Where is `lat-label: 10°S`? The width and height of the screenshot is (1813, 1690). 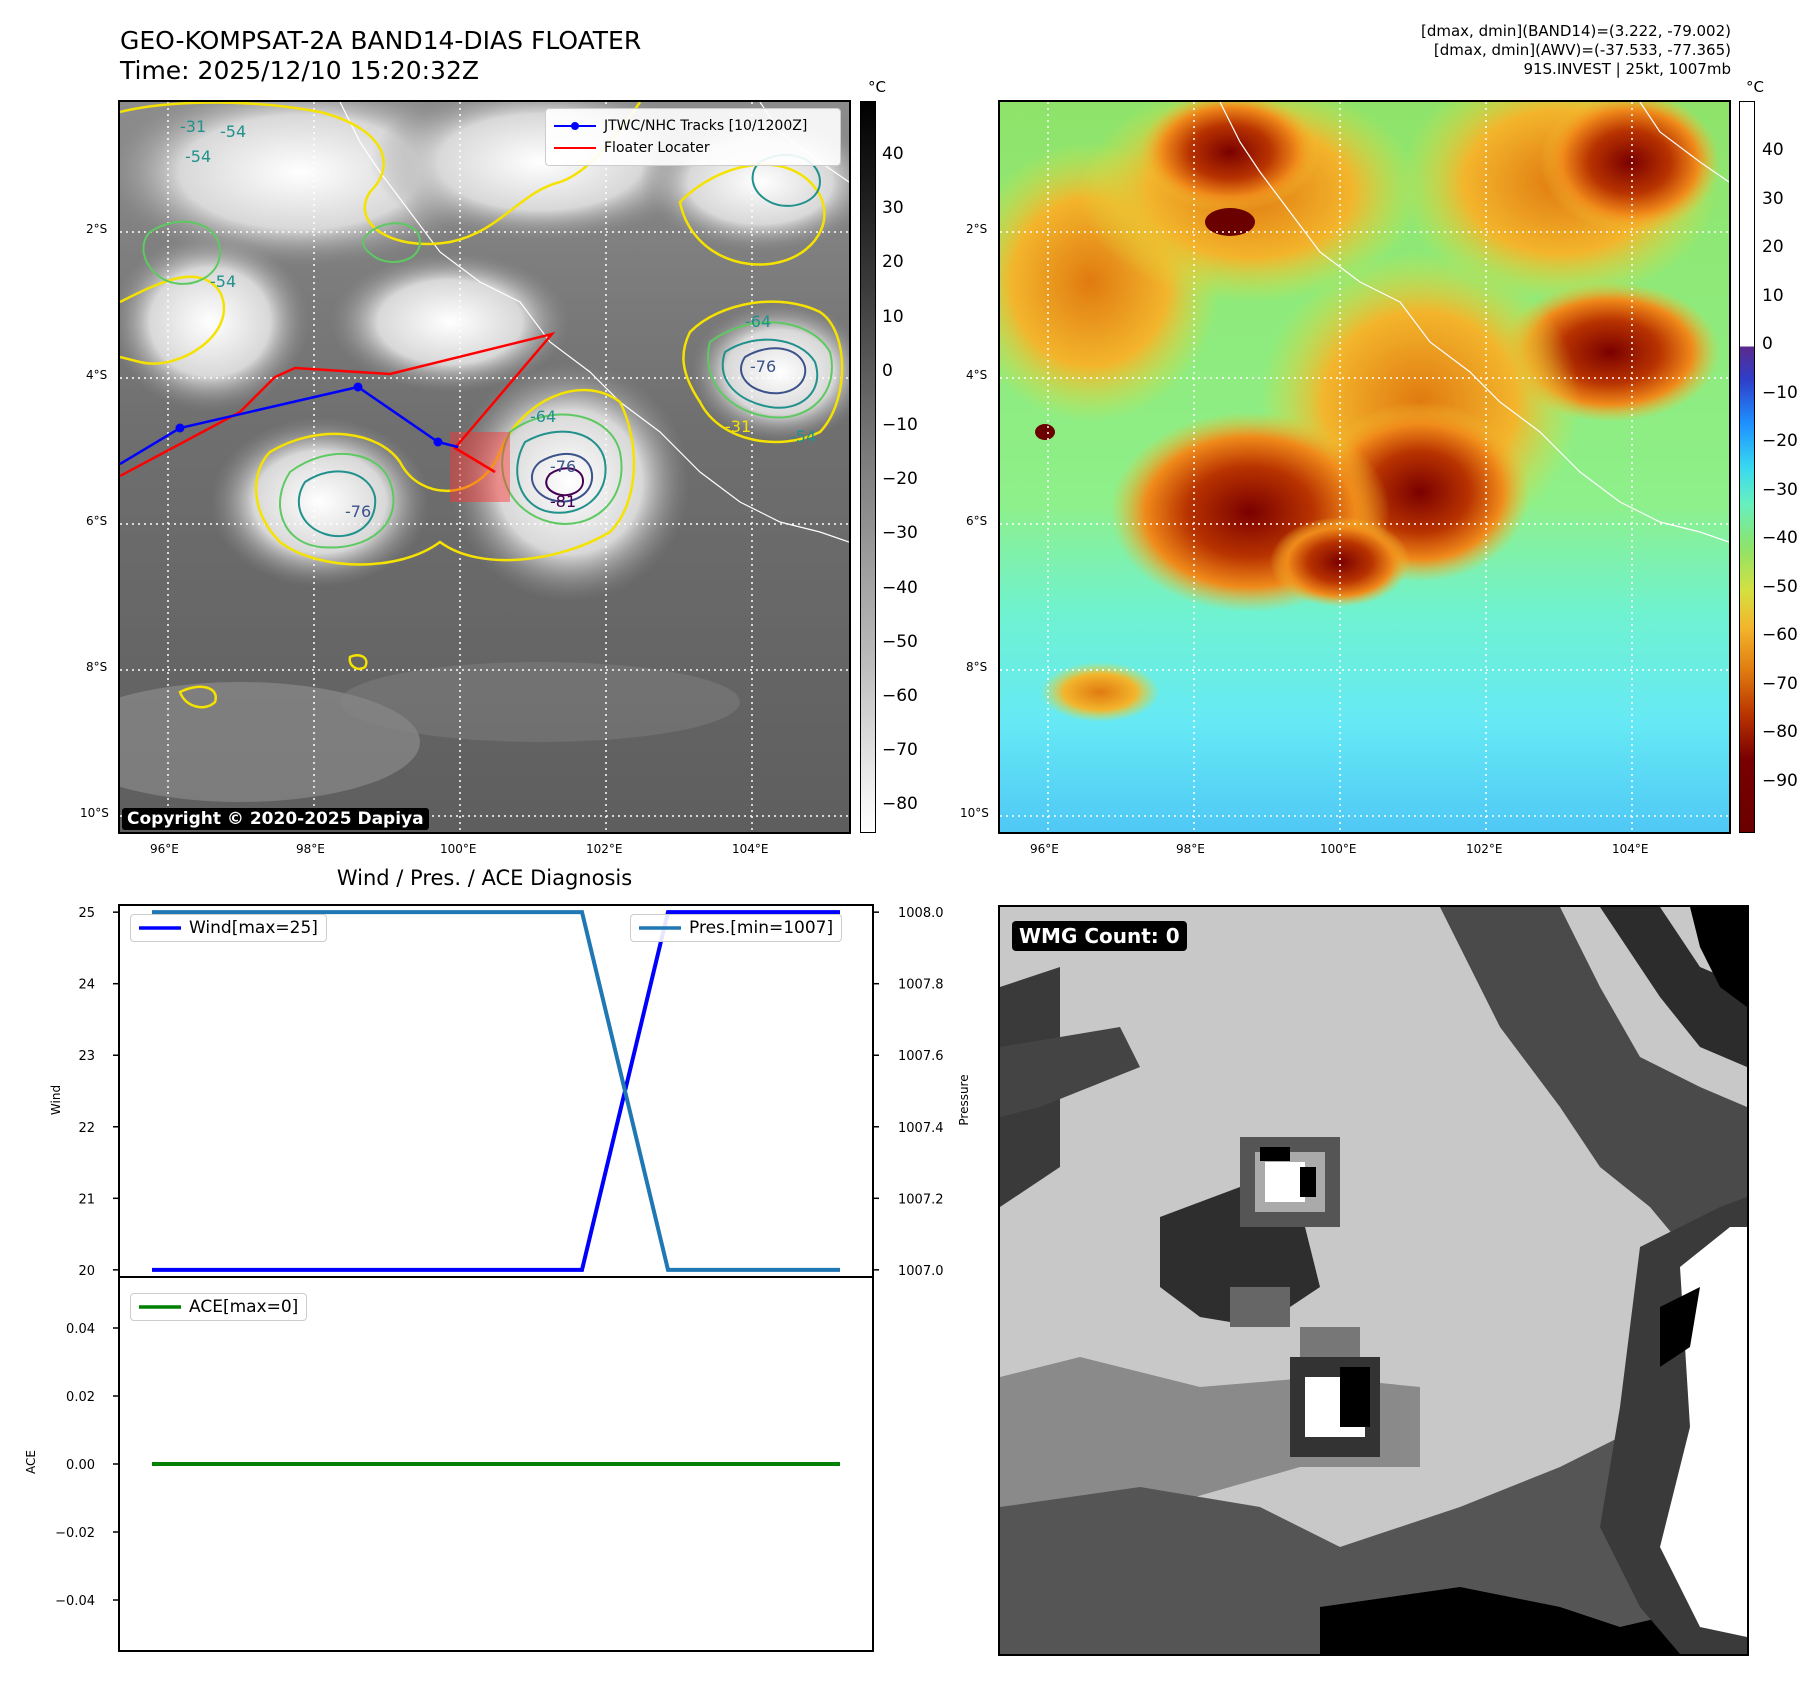 lat-label: 10°S is located at coordinates (974, 813).